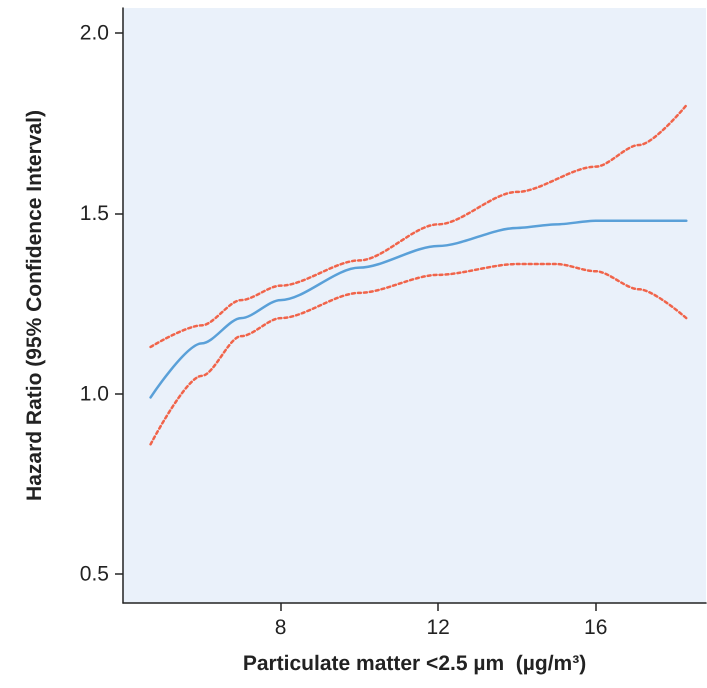  I want to click on y-tick-label: 0.5, so click(94, 574).